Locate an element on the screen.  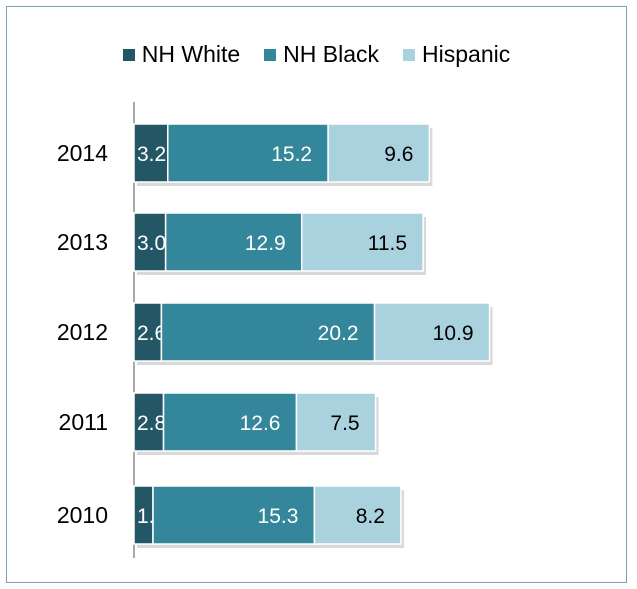
data-label: 15.3 is located at coordinates (278, 516).